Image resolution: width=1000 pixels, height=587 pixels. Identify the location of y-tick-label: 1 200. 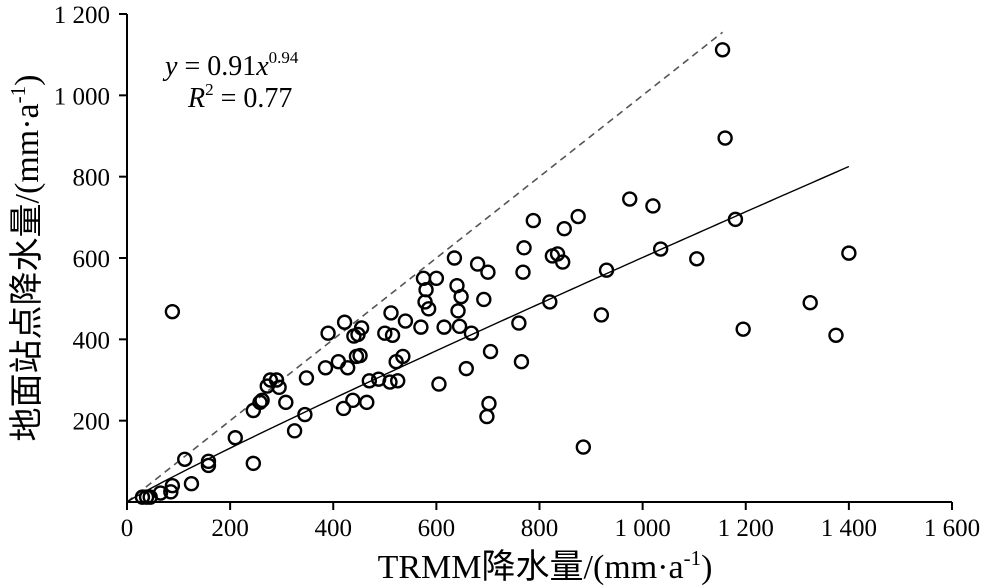
(82, 15).